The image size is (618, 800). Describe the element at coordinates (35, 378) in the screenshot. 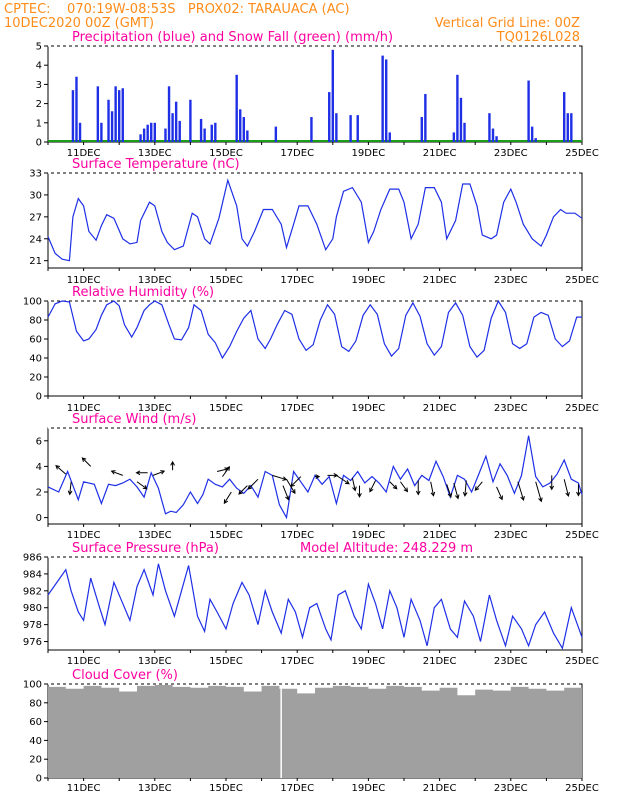

I see `rh-ytick-label: 20` at that location.